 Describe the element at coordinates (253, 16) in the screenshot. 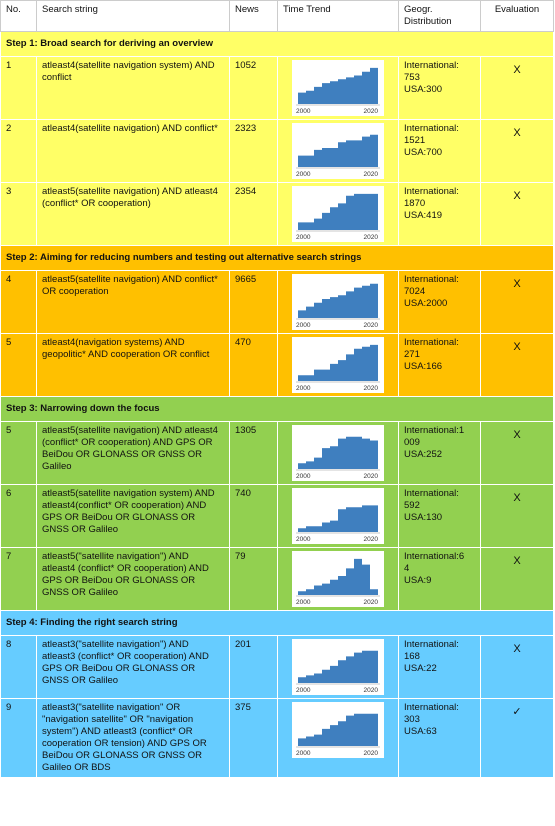

I see `header-news: News` at that location.